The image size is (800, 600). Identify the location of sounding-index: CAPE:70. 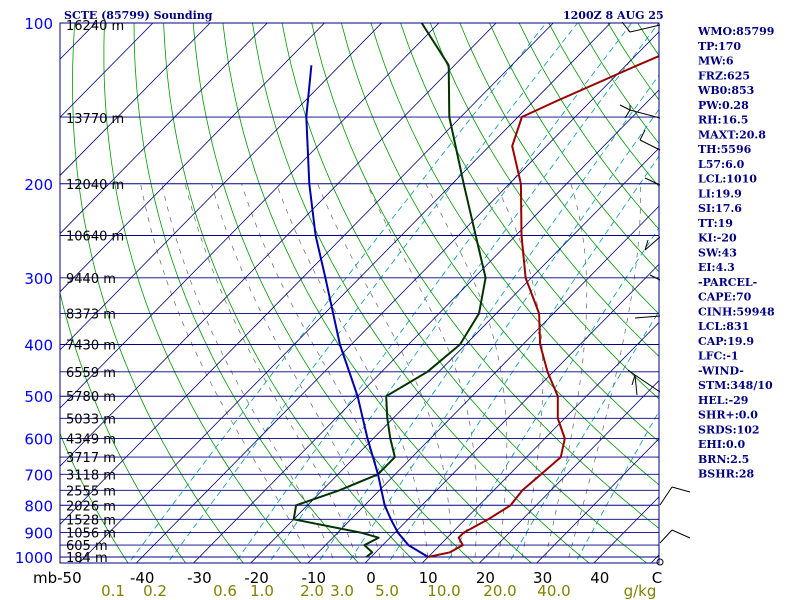
(725, 297).